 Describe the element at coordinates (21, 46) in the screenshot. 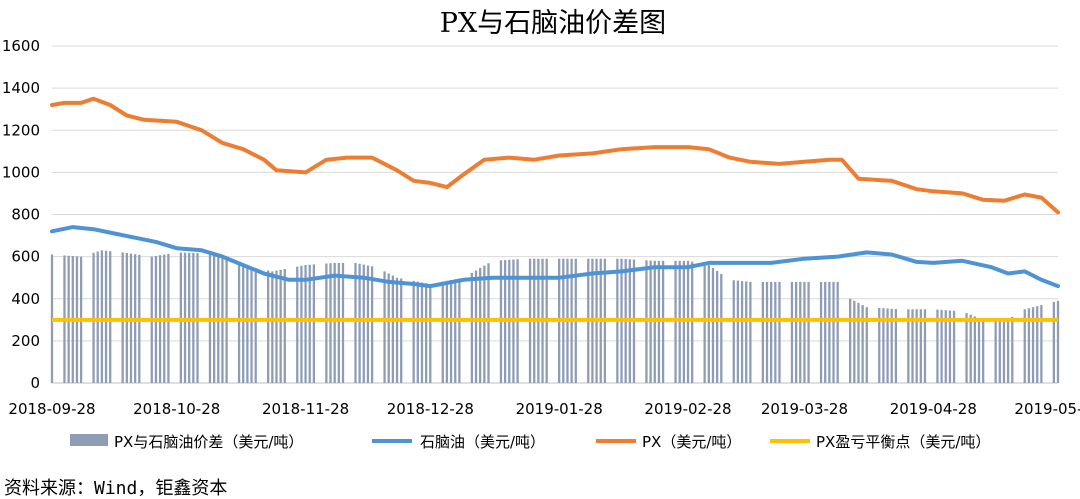

I see `y-tick-label: 1600` at that location.